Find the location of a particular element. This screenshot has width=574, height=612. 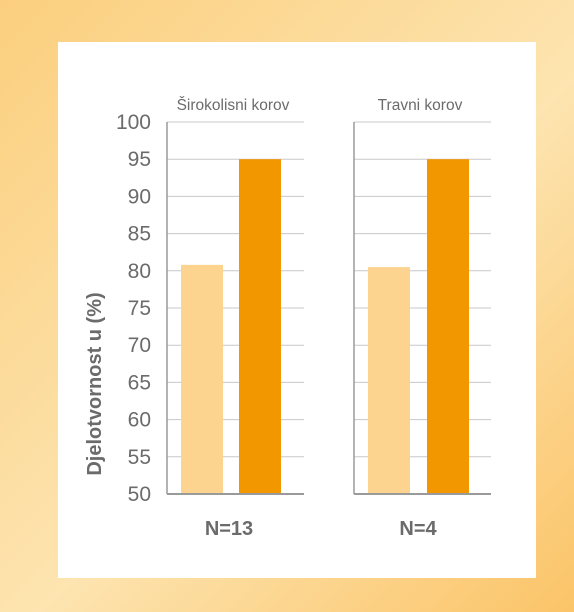

group-title: Travni korov is located at coordinates (420, 105).